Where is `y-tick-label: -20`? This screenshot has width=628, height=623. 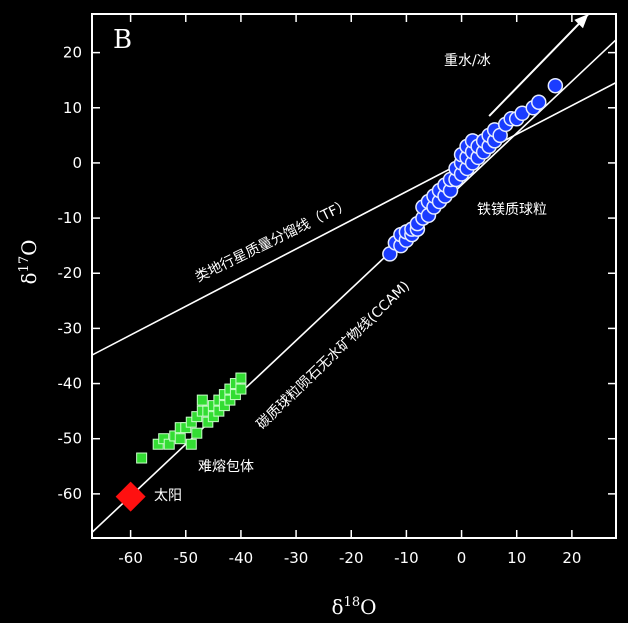
y-tick-label: -20 is located at coordinates (70, 273).